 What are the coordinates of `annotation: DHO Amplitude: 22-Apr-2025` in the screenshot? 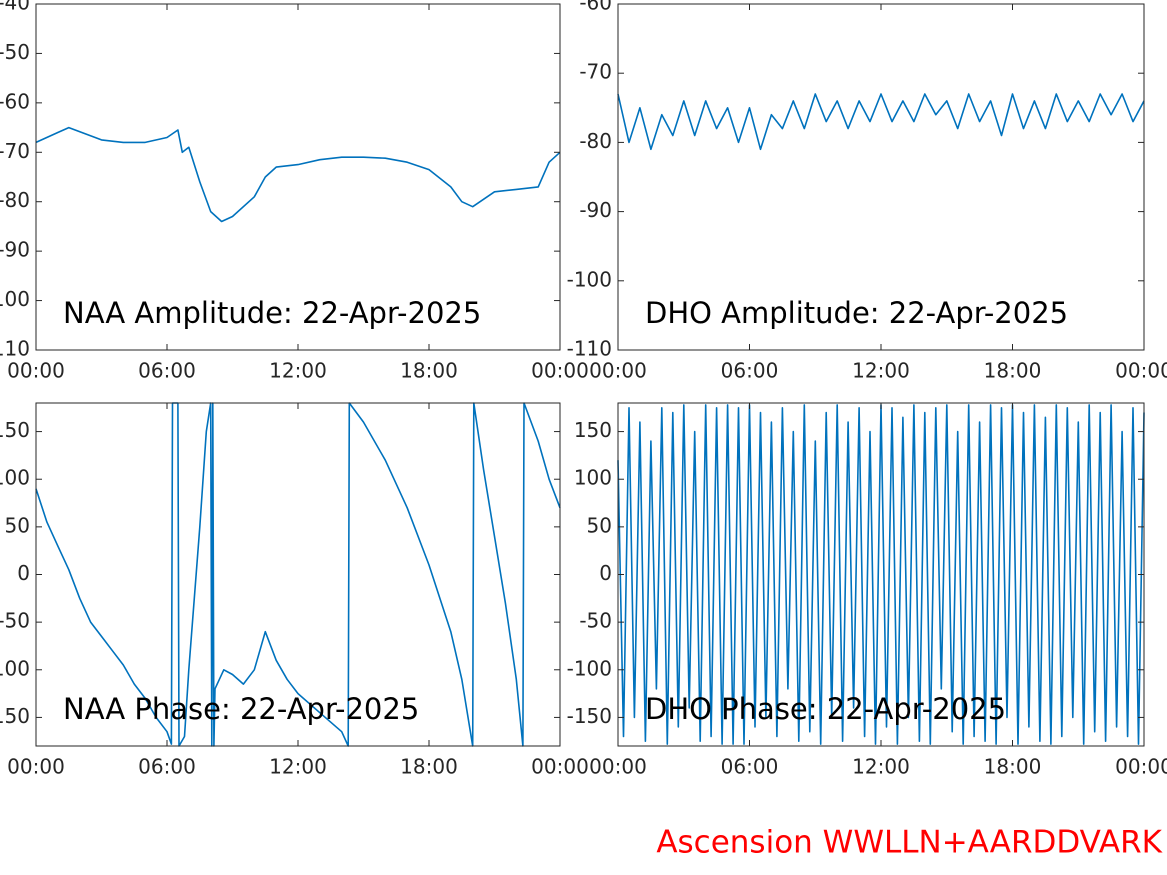 It's located at (856, 313).